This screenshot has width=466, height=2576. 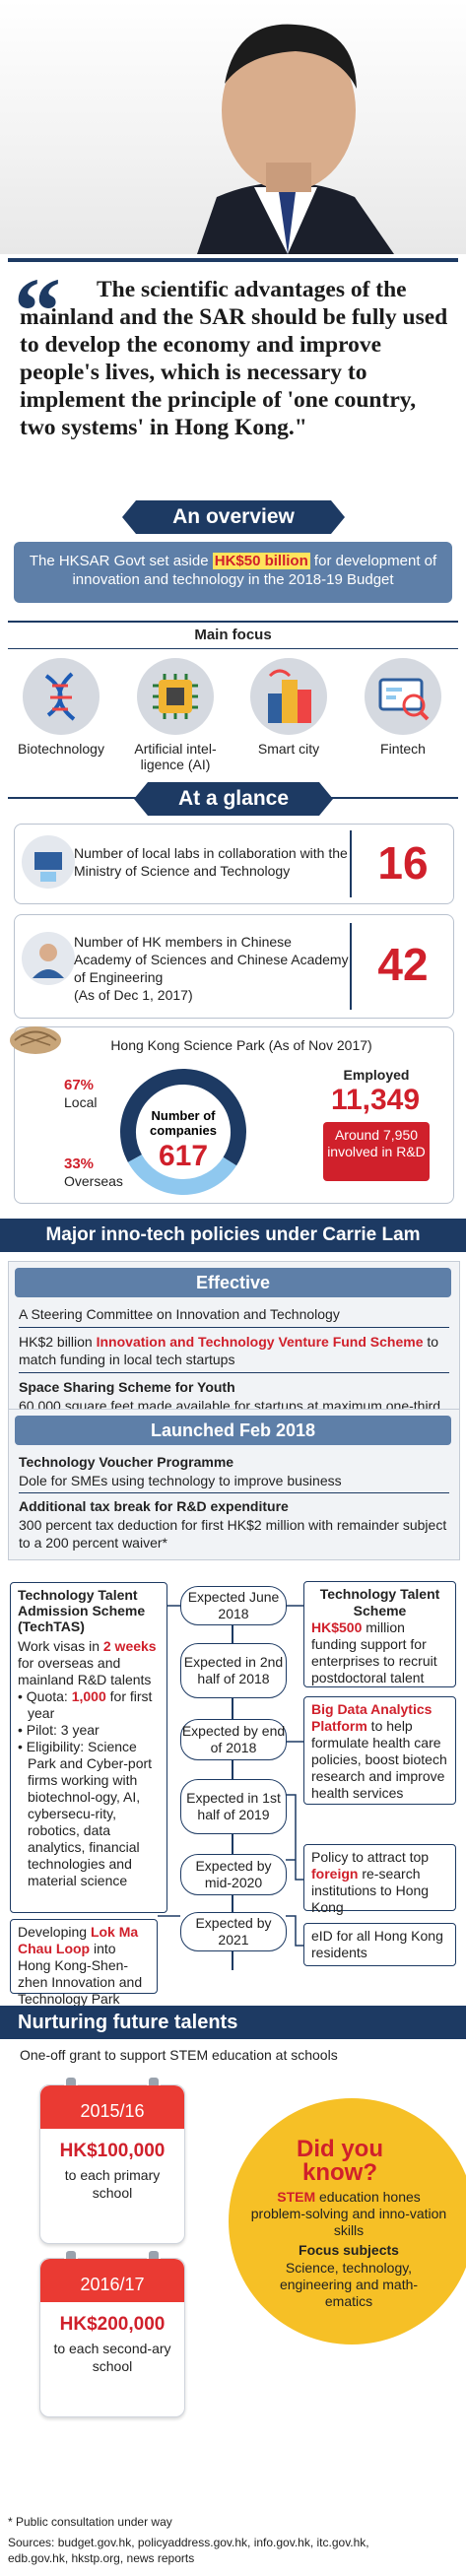 I want to click on talents-title: Nurturing future talents, so click(x=233, y=2023).